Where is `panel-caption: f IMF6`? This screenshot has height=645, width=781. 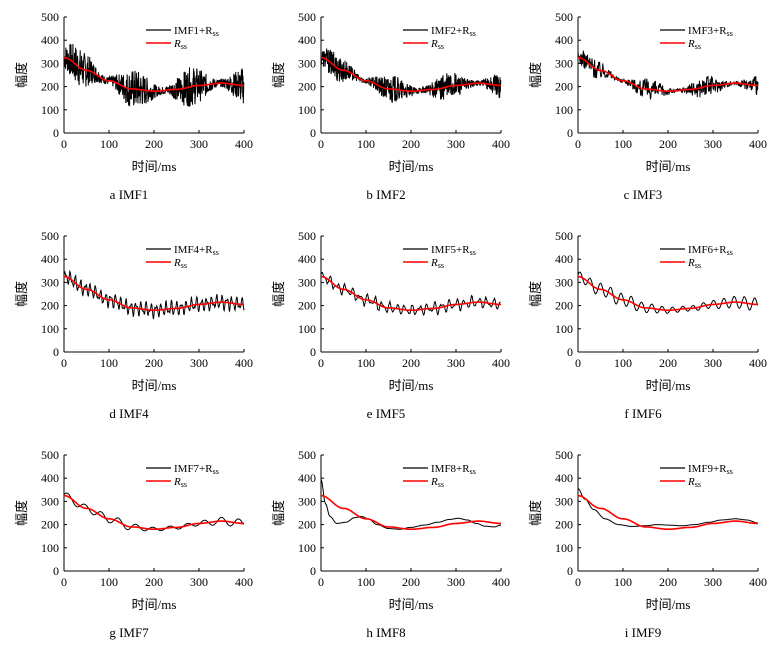
panel-caption: f IMF6 is located at coordinates (643, 413).